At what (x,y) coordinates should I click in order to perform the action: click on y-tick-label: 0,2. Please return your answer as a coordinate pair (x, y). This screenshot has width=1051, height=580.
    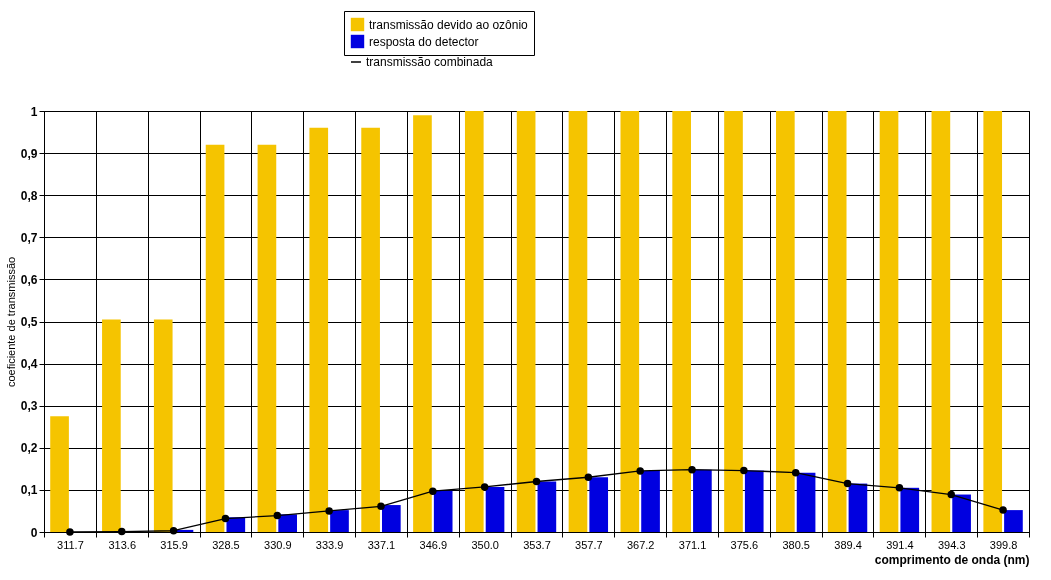
    Looking at the image, I should click on (29, 448).